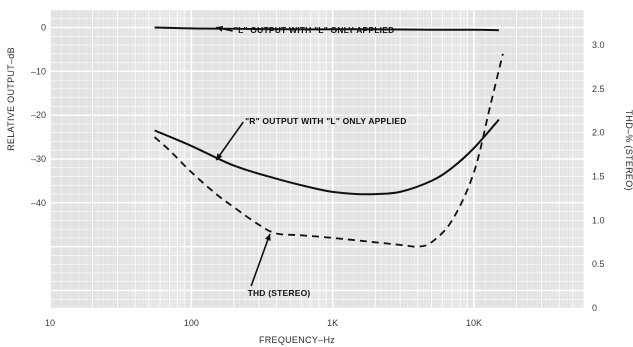 The image size is (633, 347). What do you see at coordinates (11, 99) in the screenshot?
I see `y-axis-left-label: RELATIVE OUTPUT–dB` at bounding box center [11, 99].